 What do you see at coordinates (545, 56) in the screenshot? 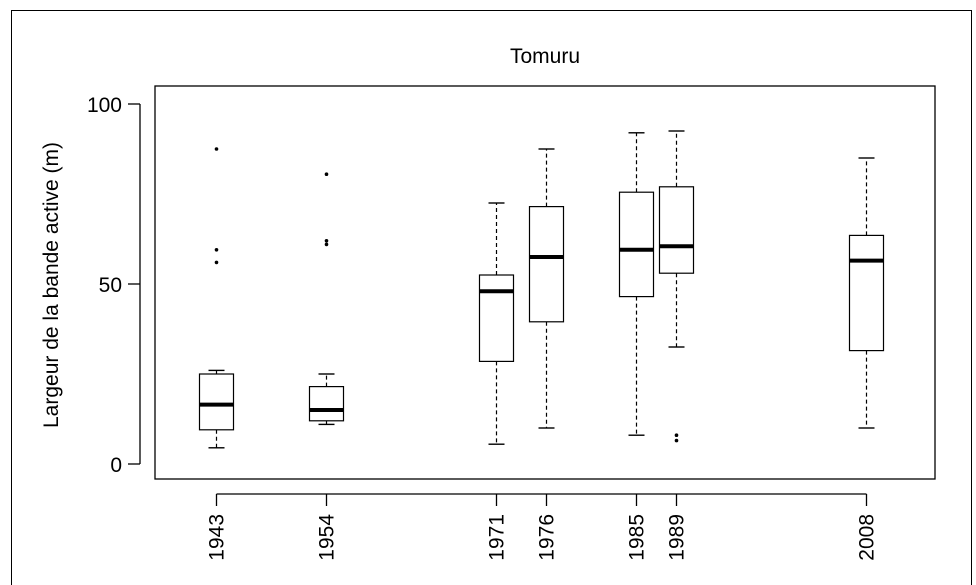
I see `chart-title: Tomuru` at bounding box center [545, 56].